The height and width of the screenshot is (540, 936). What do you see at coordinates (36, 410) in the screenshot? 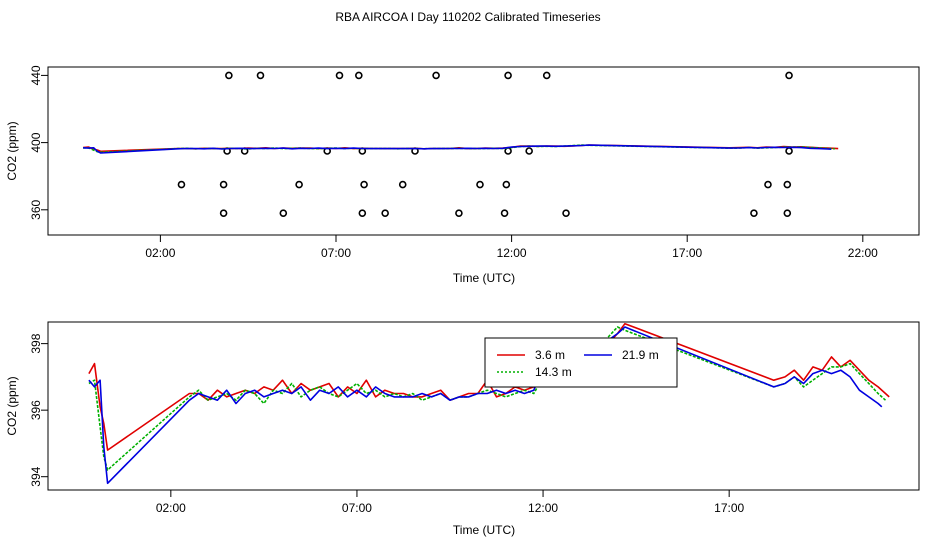
I see `lower-y-tick-label: 396` at bounding box center [36, 410].